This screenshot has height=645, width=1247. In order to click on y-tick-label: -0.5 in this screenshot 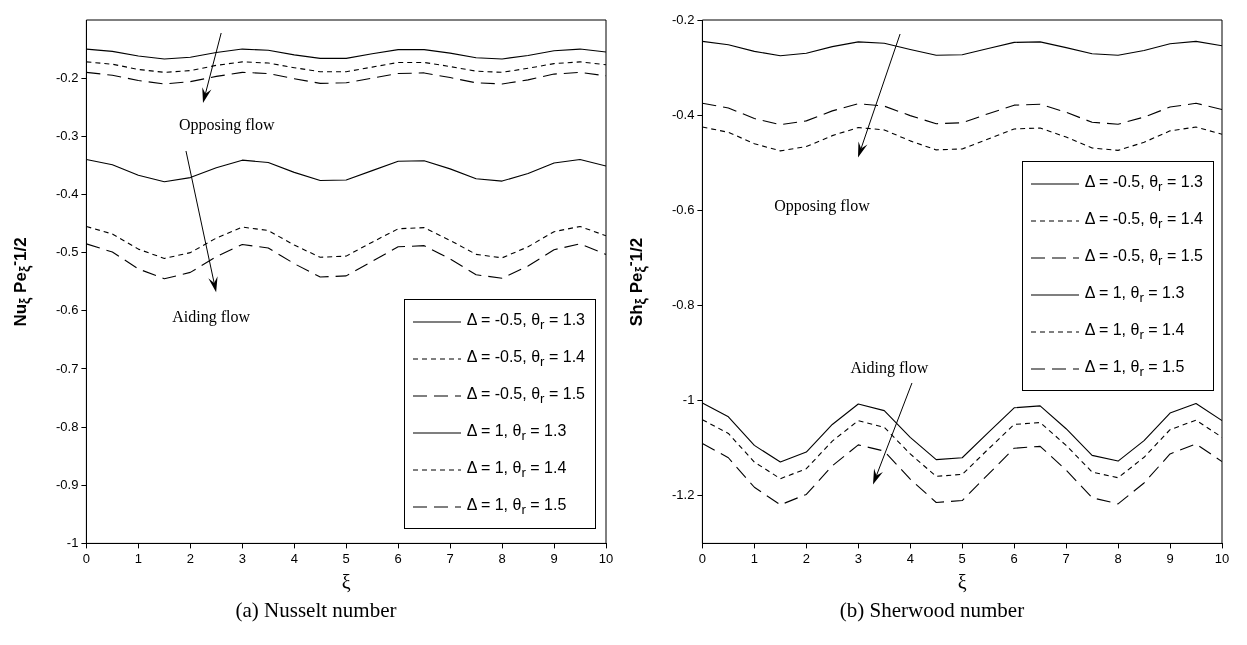, I will do `click(67, 252)`.